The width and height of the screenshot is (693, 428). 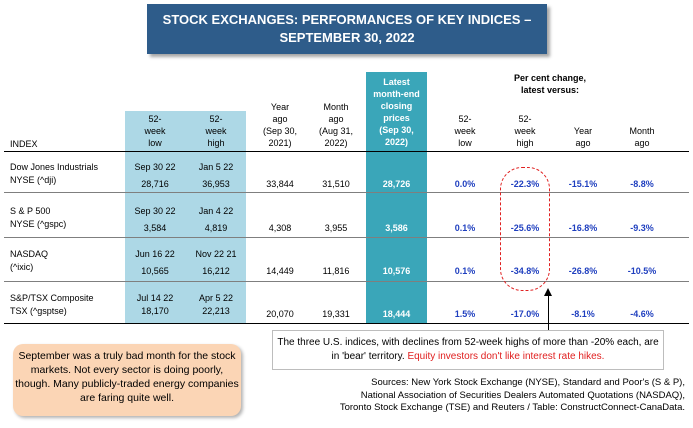 What do you see at coordinates (216, 131) in the screenshot?
I see `header-52-week-high: 52- week high` at bounding box center [216, 131].